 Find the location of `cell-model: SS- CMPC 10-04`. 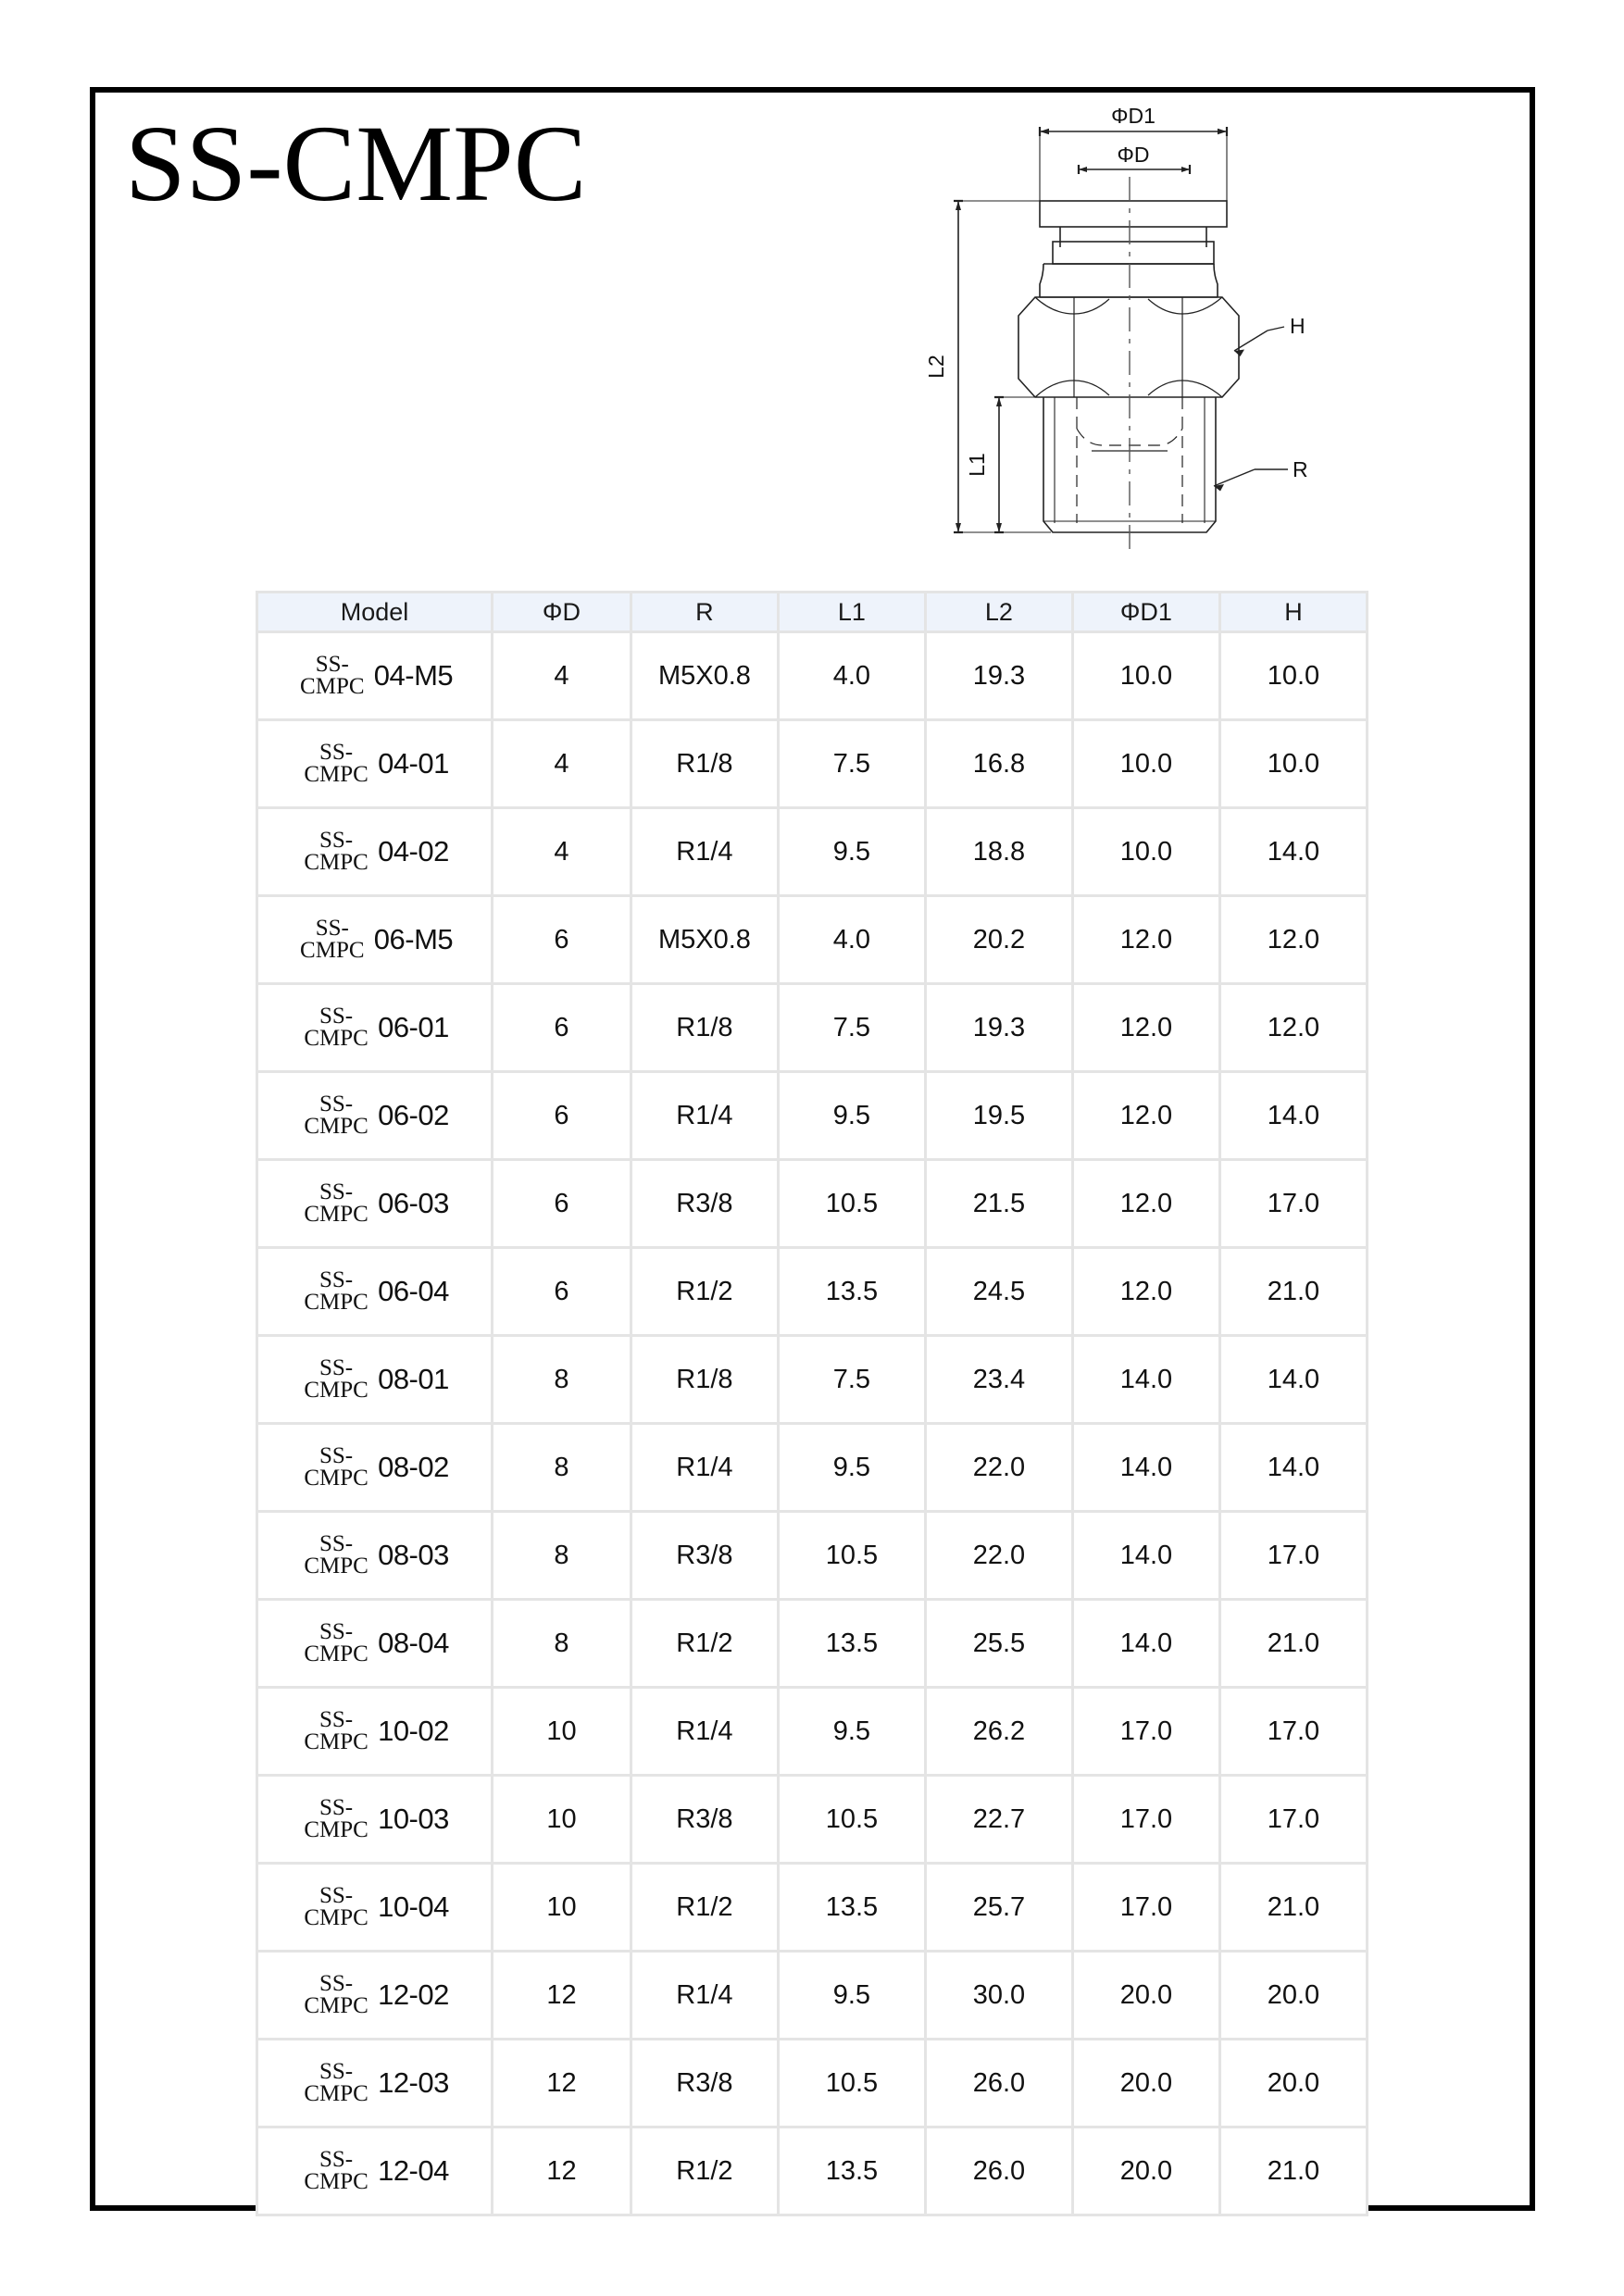

cell-model: SS- CMPC 10-04 is located at coordinates (374, 1907).